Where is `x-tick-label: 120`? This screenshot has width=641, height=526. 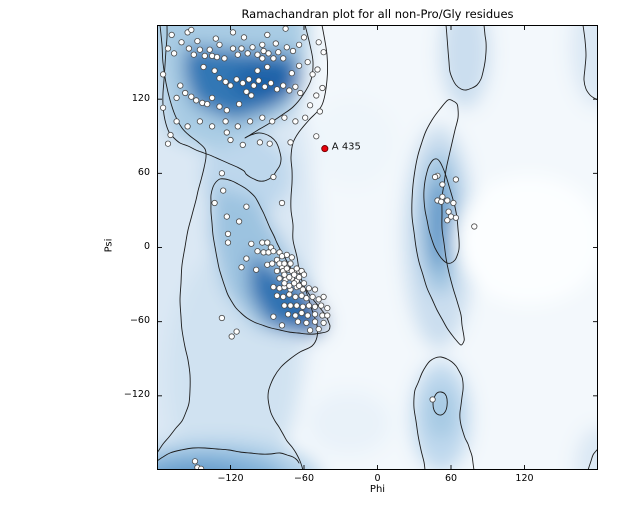 x-tick-label: 120 is located at coordinates (524, 478).